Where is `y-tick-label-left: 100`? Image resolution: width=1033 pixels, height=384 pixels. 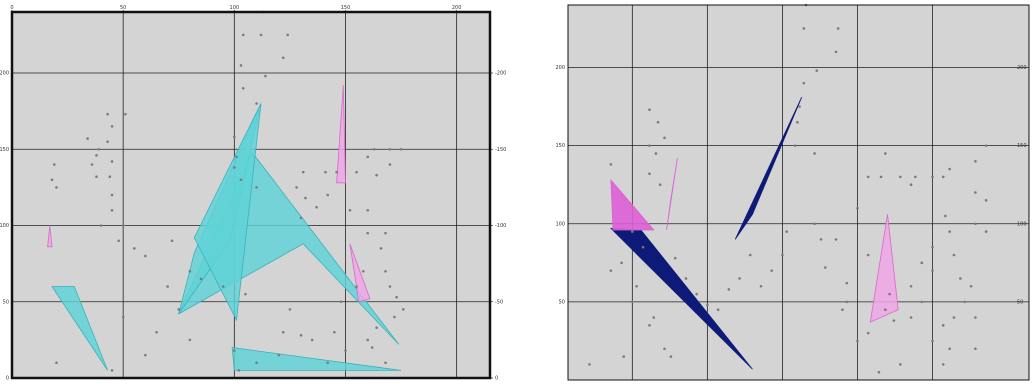 y-tick-label-left: 100 is located at coordinates (560, 224).